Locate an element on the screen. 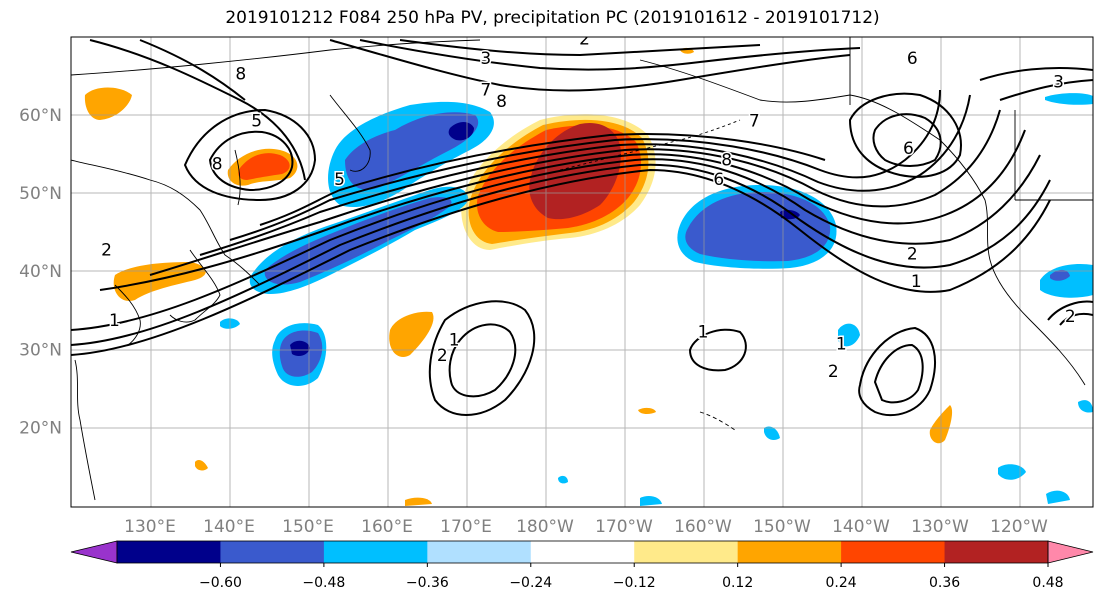 The image size is (1105, 601). colorbar-arrow-left is located at coordinates (94, 552).